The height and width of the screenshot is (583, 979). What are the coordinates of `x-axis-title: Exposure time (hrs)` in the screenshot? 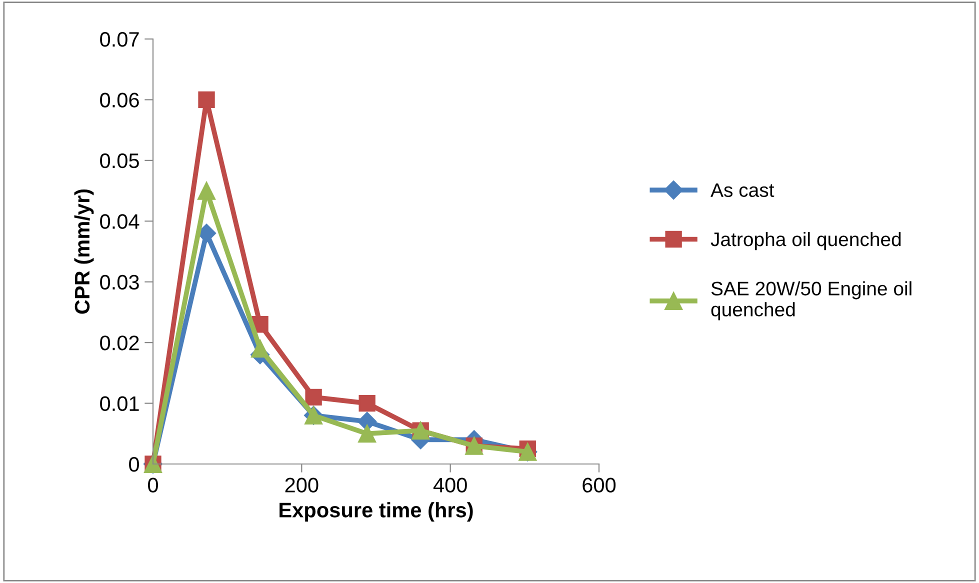 It's located at (376, 512).